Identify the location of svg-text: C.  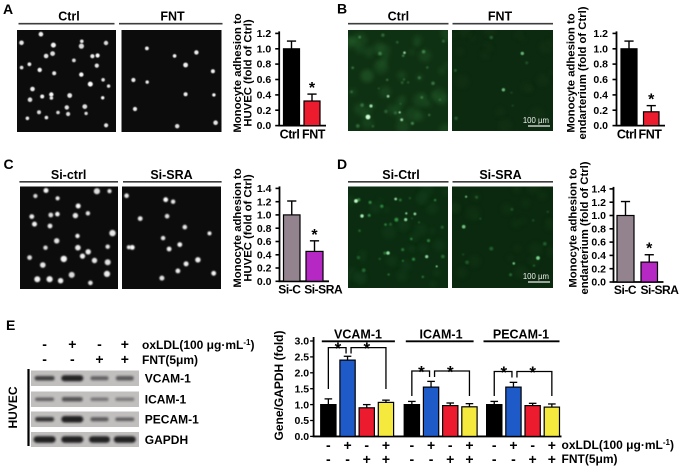
(9, 164).